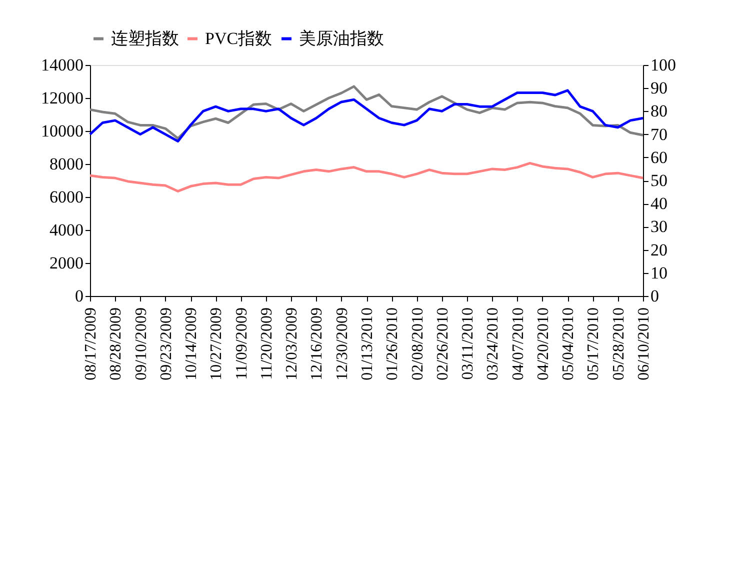 The height and width of the screenshot is (587, 731). What do you see at coordinates (62, 98) in the screenshot?
I see `y-tick-label: 12000` at bounding box center [62, 98].